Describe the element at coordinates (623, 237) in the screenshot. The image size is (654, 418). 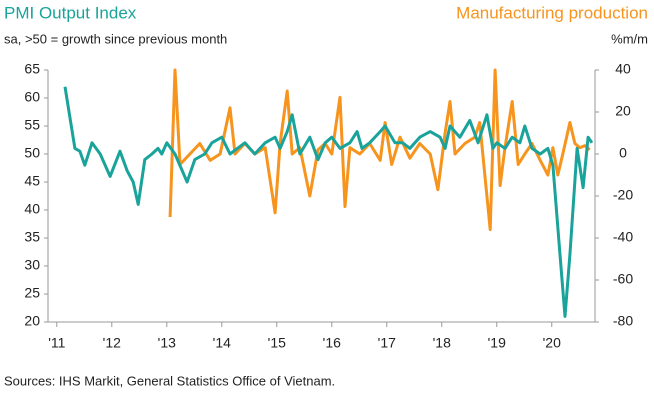
I see `y2-tick-label: -40` at that location.